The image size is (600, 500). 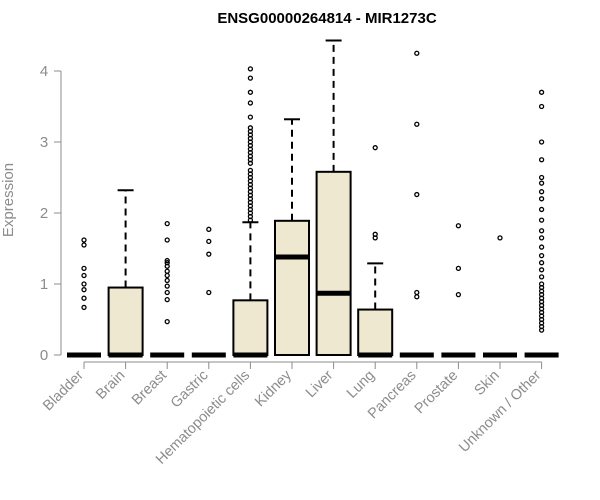 What do you see at coordinates (44, 355) in the screenshot?
I see `y-tick-label-0: 0` at bounding box center [44, 355].